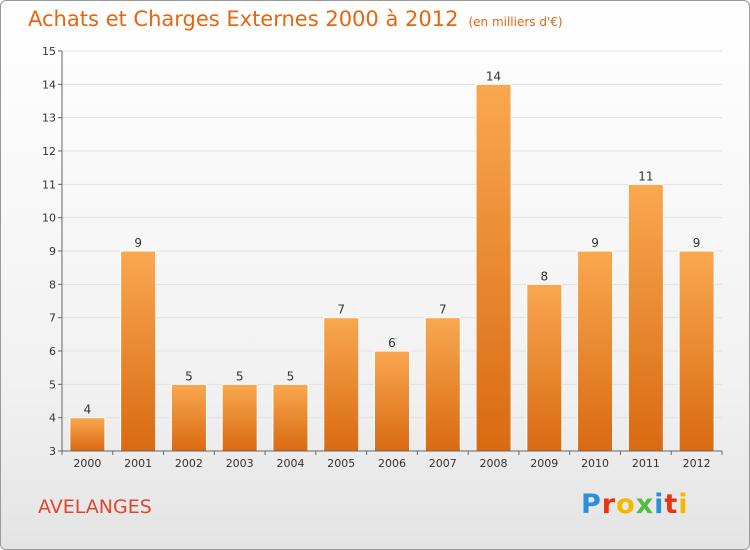 Image resolution: width=750 pixels, height=550 pixels. Describe the element at coordinates (52, 418) in the screenshot. I see `y-tick-label: 4` at that location.